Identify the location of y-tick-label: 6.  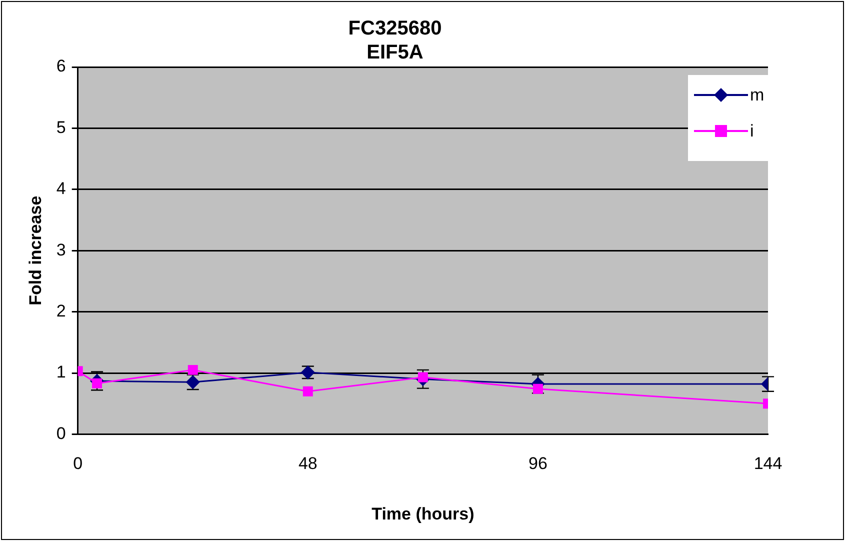
(61, 66).